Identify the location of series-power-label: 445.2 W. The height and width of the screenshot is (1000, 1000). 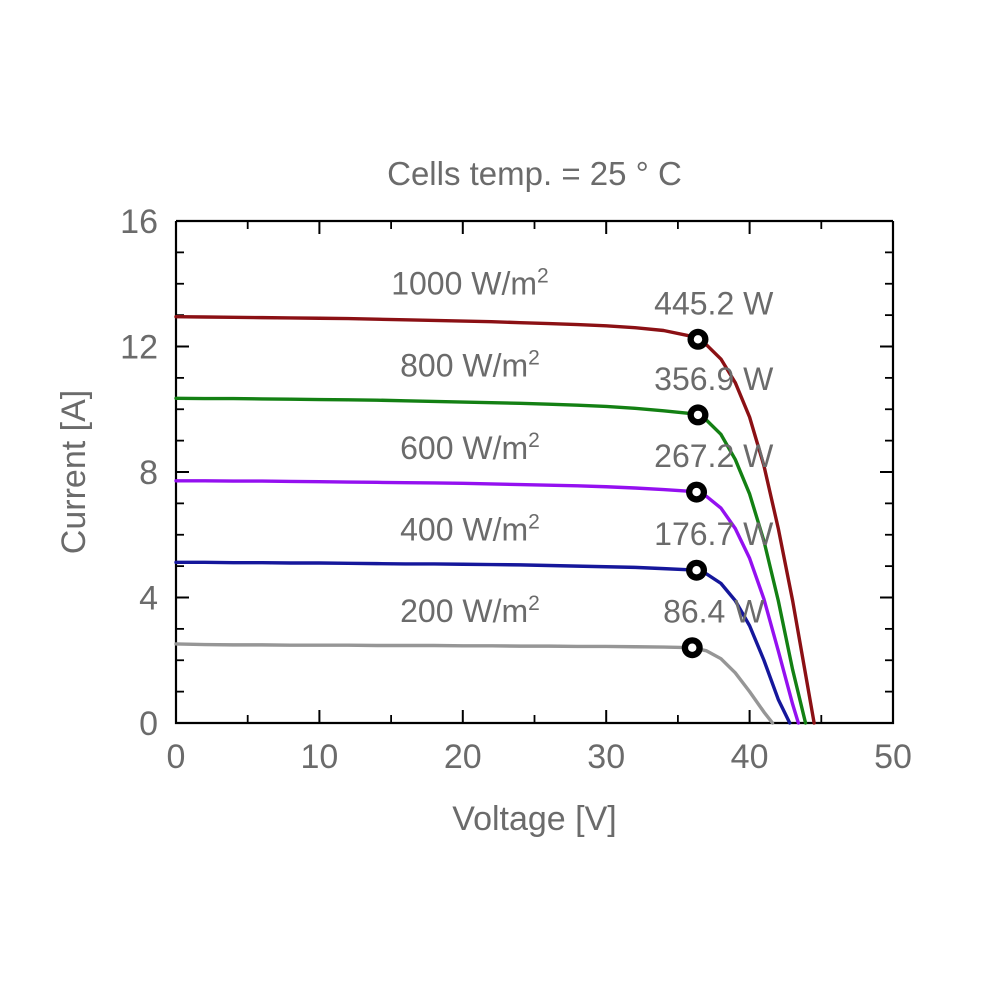
(714, 303).